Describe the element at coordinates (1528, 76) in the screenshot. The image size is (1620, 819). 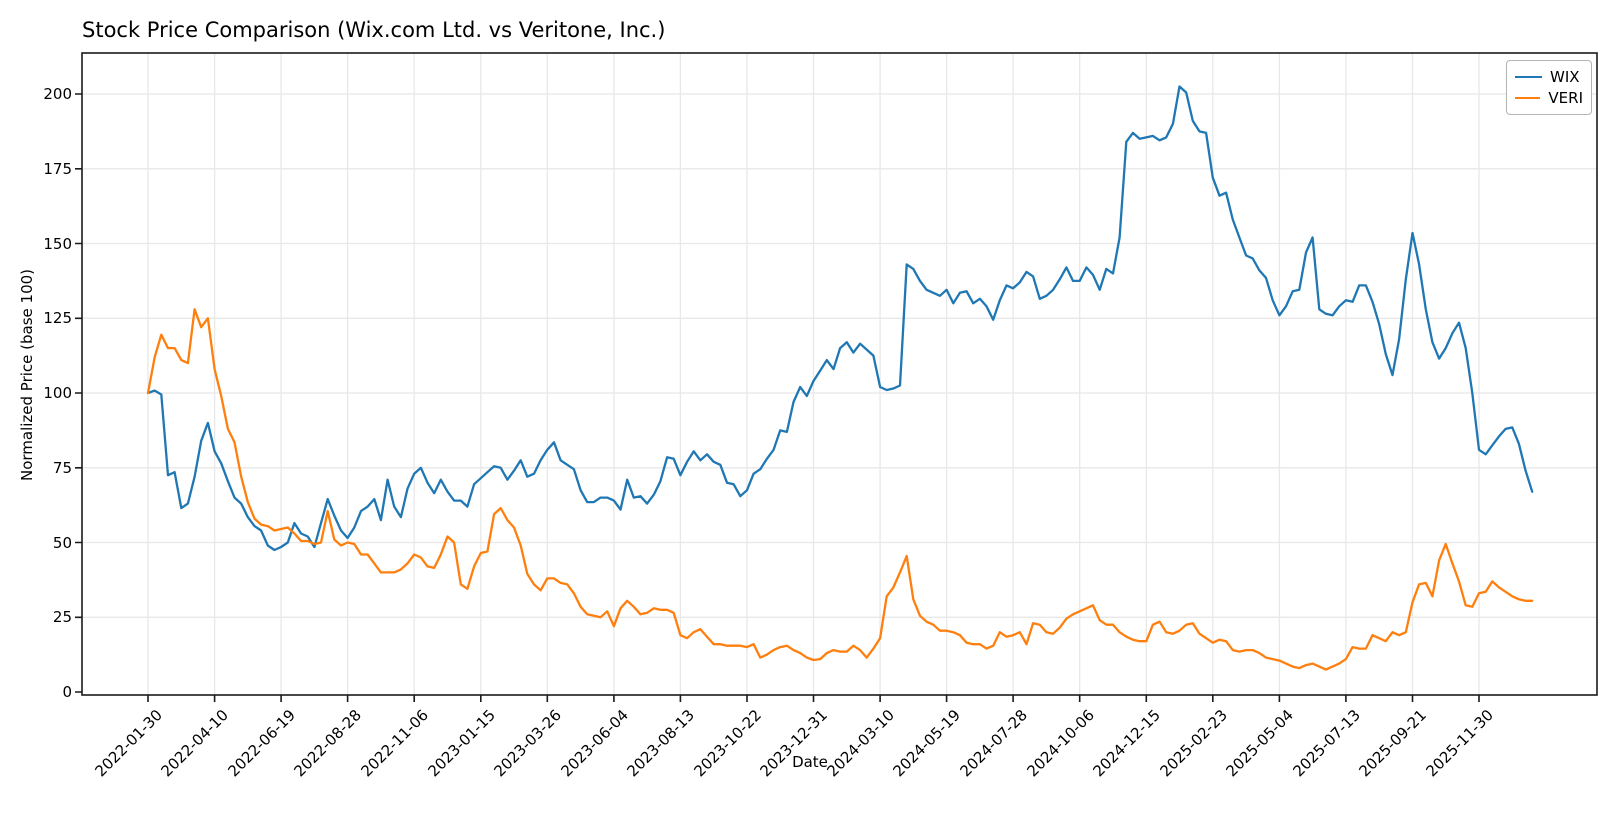
I see `wix-line-swatch` at that location.